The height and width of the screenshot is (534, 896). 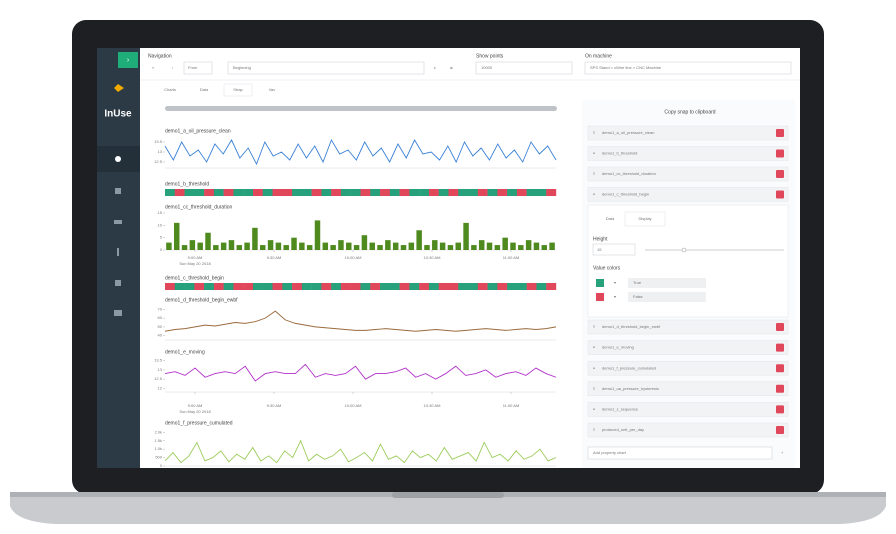 I want to click on sidebar-toggle, so click(x=128, y=60).